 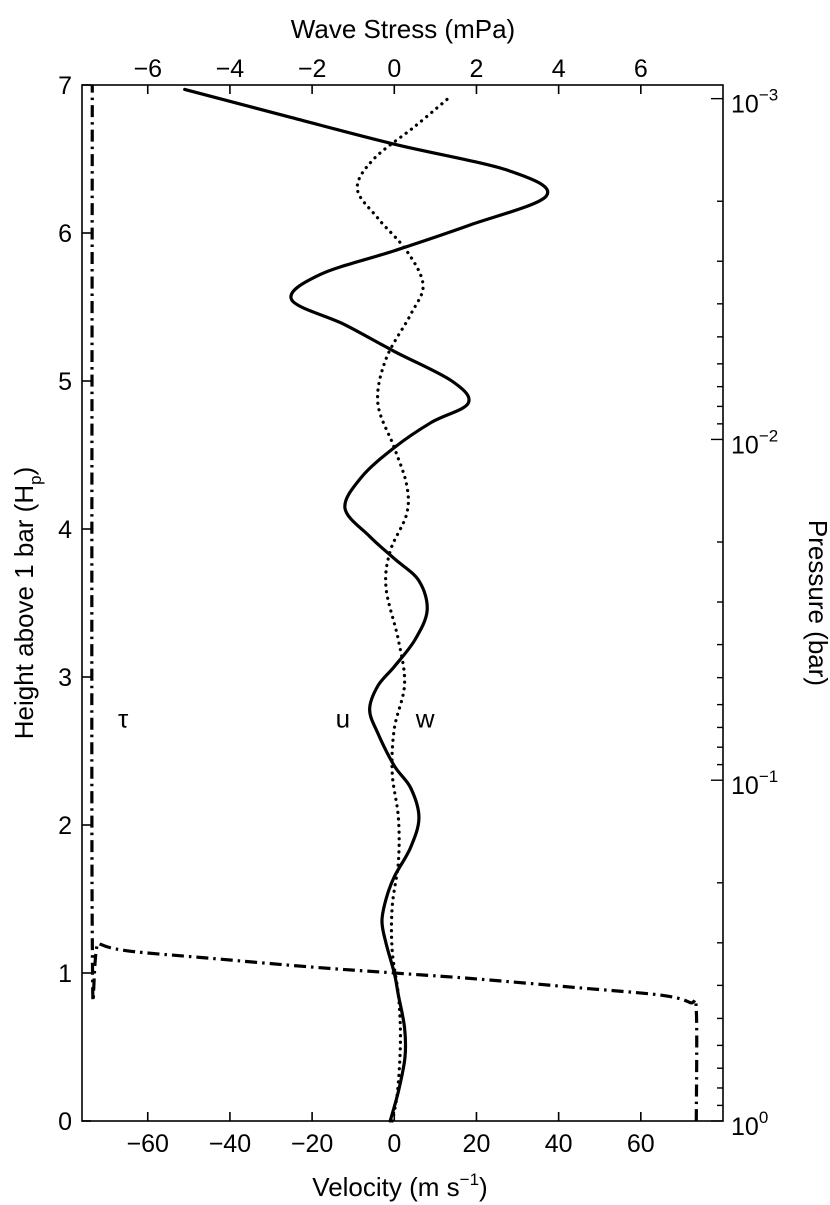 I want to click on left-y-axis: 0 1 2 3 4 5 6 7, so click(x=74, y=604).